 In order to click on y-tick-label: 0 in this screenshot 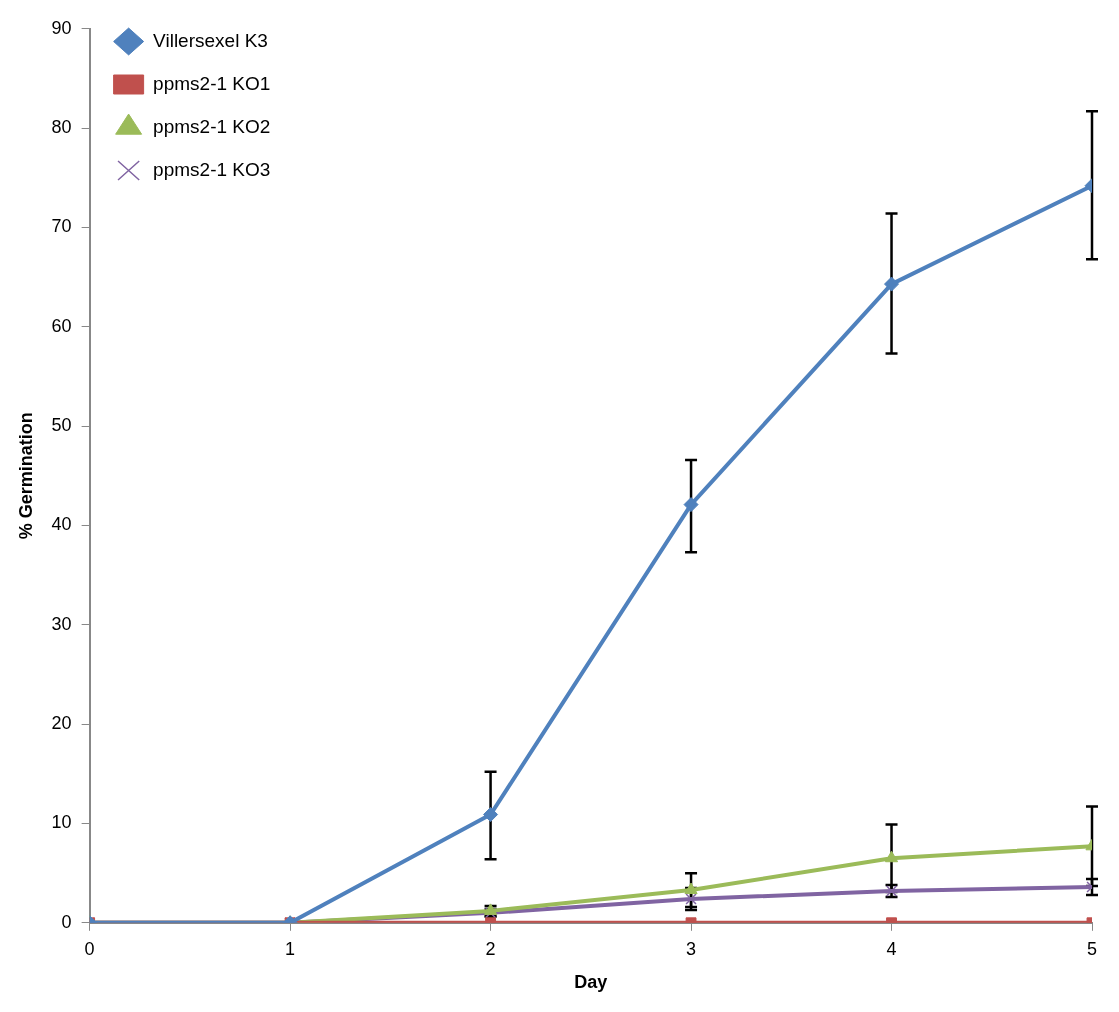, I will do `click(66, 921)`.